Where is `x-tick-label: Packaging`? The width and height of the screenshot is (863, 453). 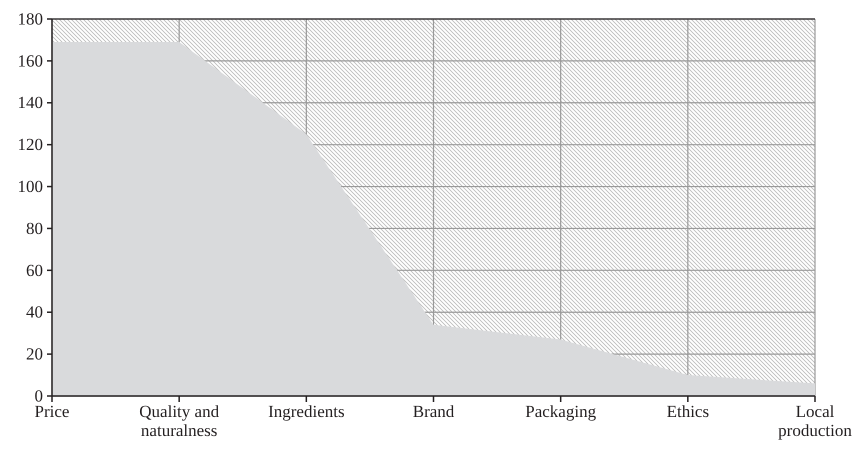 x-tick-label: Packaging is located at coordinates (561, 412).